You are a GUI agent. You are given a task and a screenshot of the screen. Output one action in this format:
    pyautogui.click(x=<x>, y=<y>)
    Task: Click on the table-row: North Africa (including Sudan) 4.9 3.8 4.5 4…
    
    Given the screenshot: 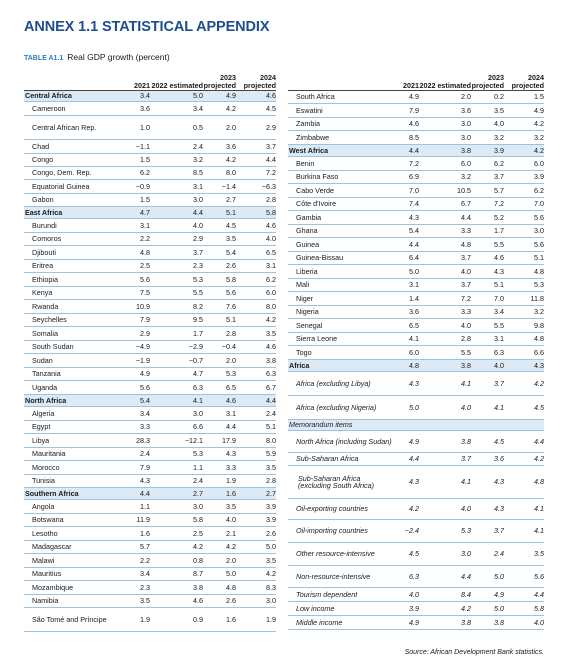 What is the action you would take?
    pyautogui.click(x=416, y=442)
    